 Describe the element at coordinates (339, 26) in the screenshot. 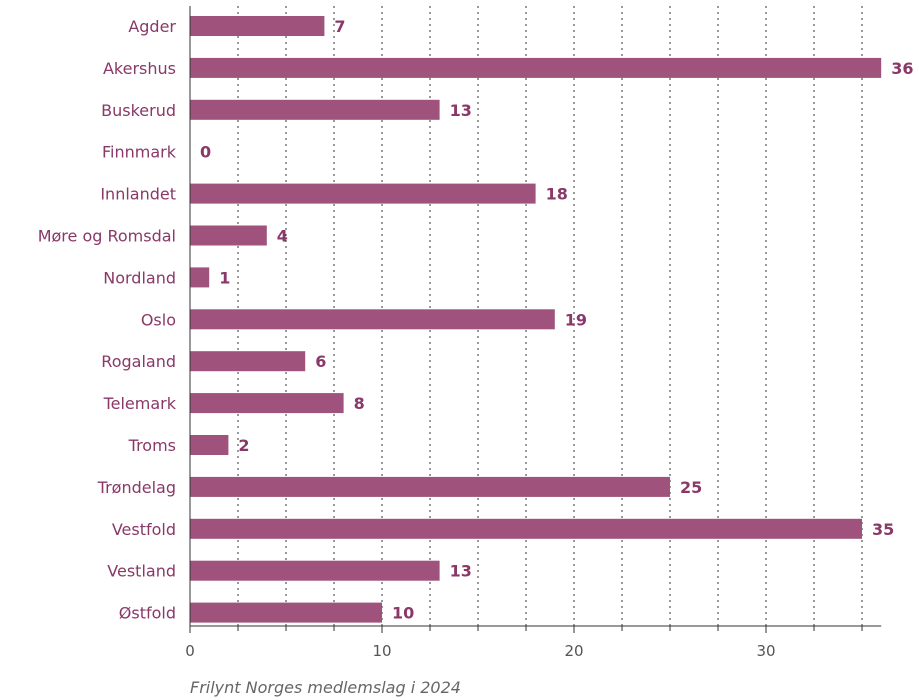

I see `data-label: 7` at that location.